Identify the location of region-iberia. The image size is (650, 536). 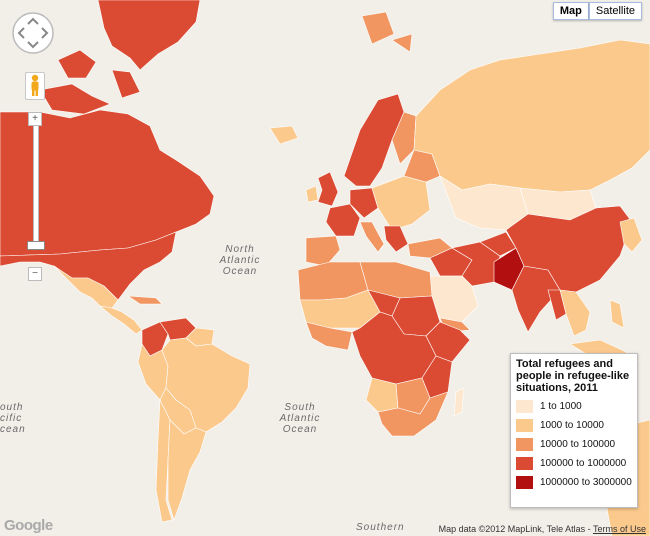
(323, 251).